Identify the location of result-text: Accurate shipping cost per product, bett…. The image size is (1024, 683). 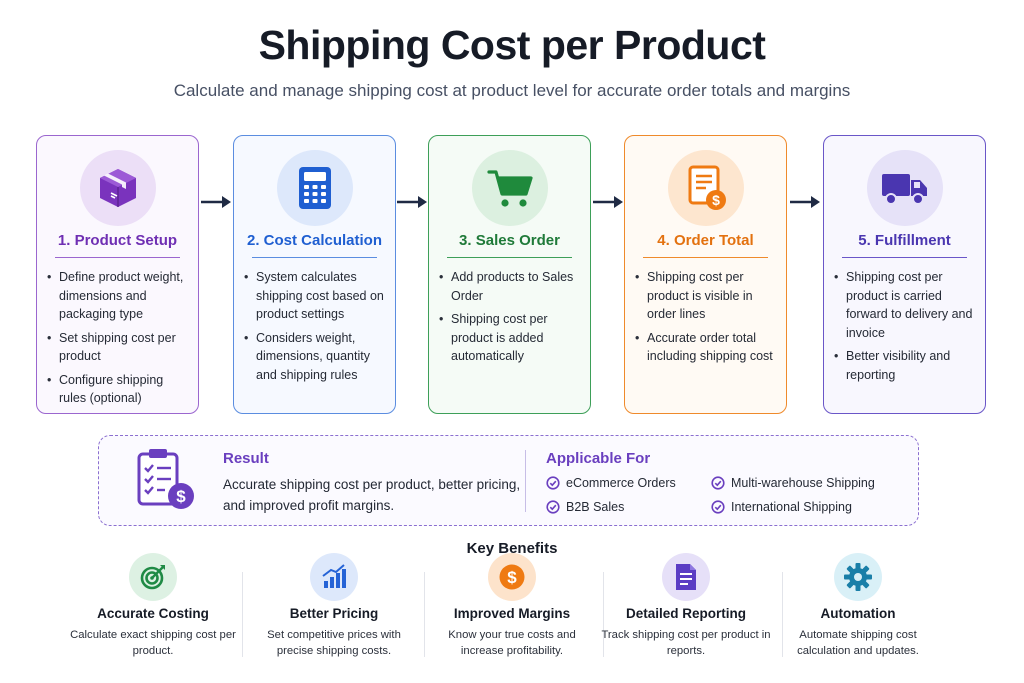
(372, 495).